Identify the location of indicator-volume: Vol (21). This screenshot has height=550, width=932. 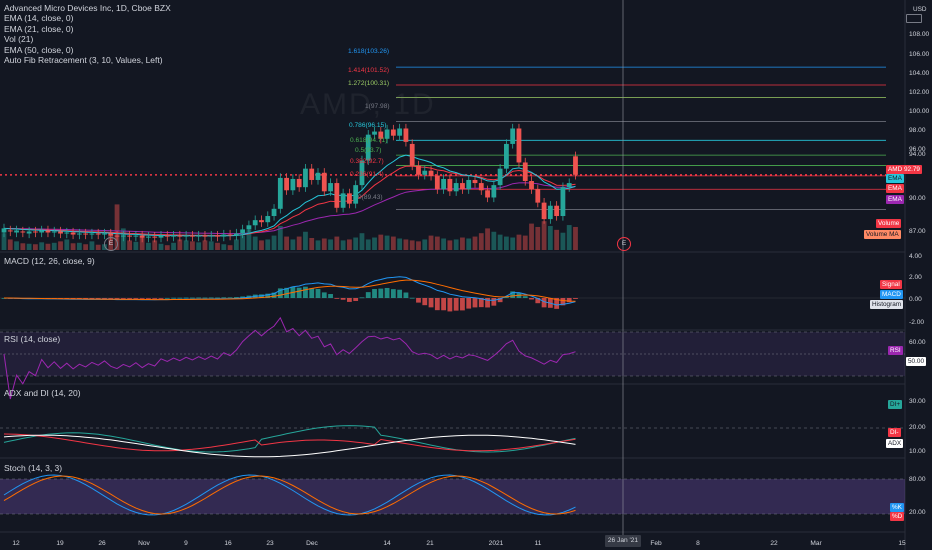
(19, 39).